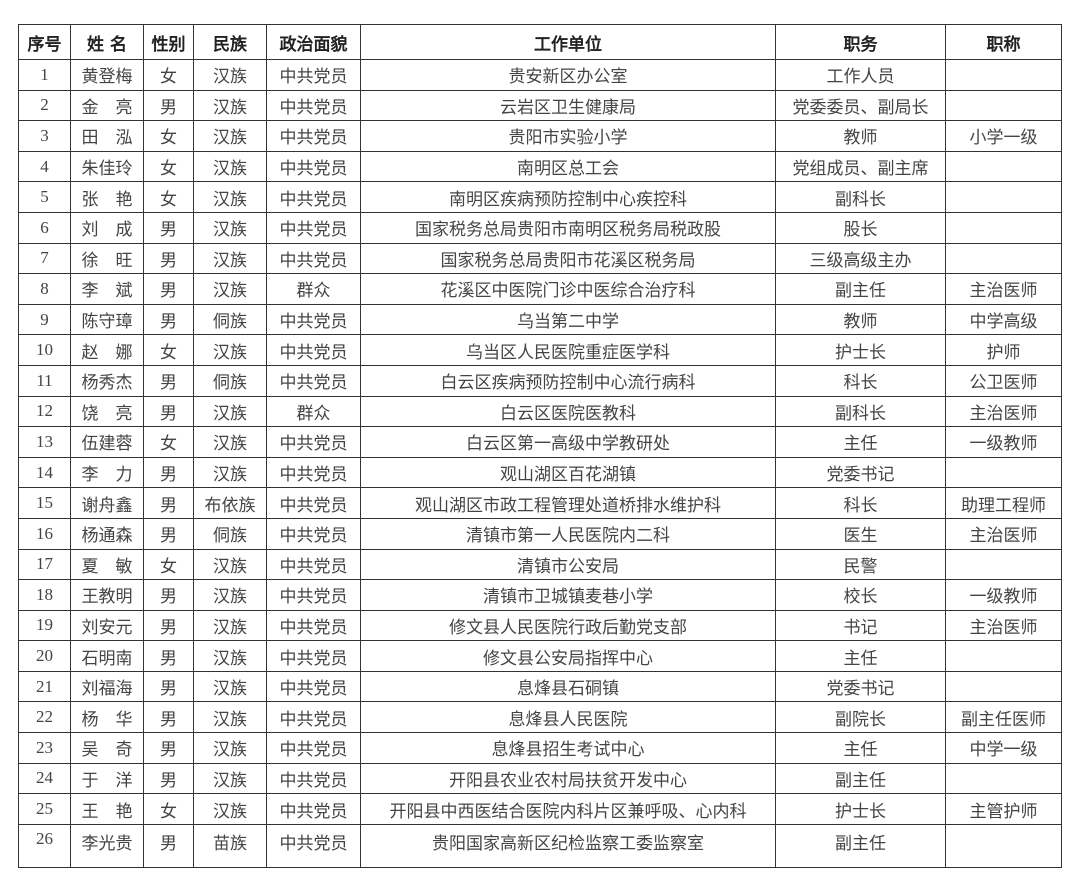  Describe the element at coordinates (568, 564) in the screenshot. I see `cell-work-unit: 清镇市公安局` at that location.